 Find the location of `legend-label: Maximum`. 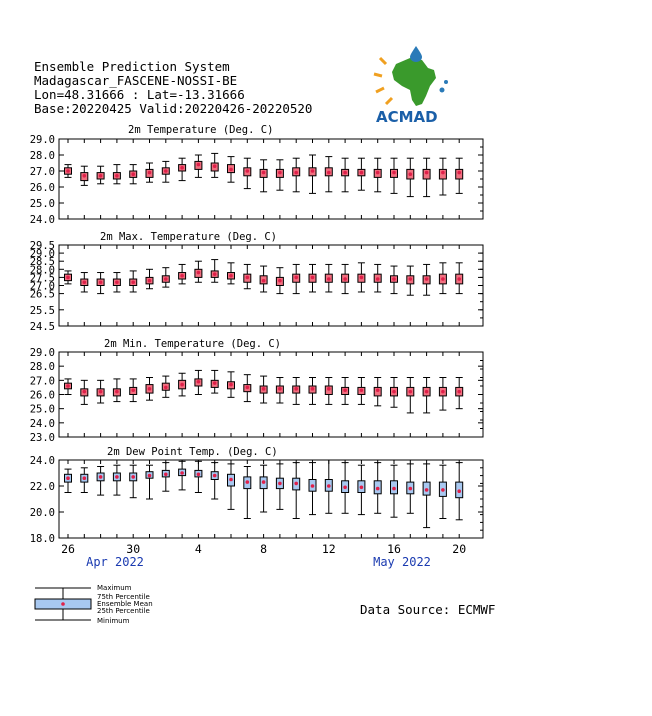

legend-label: Maximum is located at coordinates (114, 588).